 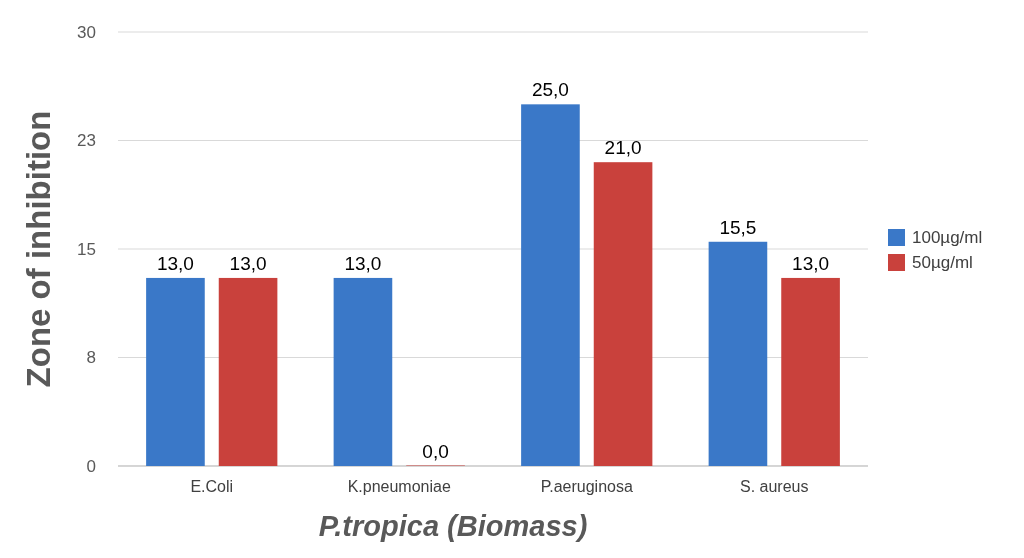 What do you see at coordinates (774, 486) in the screenshot?
I see `x-tick-label: S. aureus` at bounding box center [774, 486].